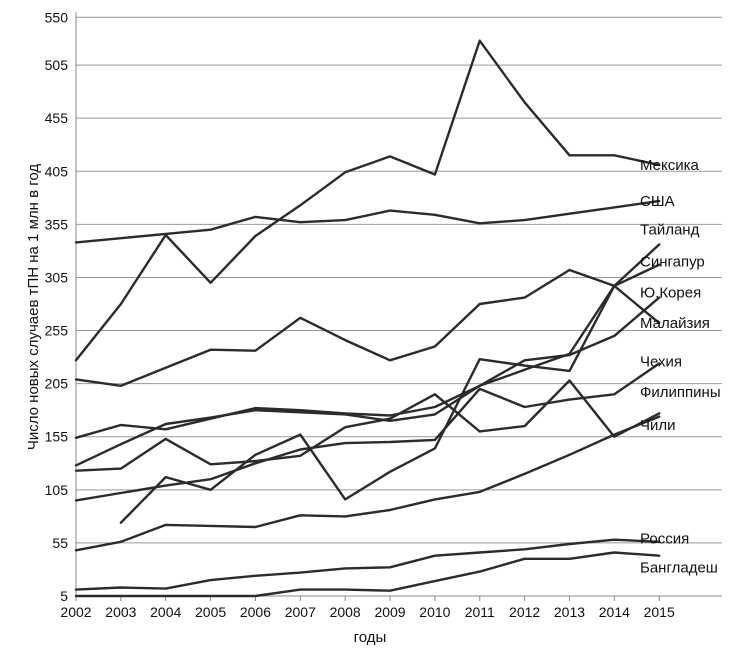  What do you see at coordinates (680, 392) in the screenshot?
I see `series-label-филиппины: Филиппины` at bounding box center [680, 392].